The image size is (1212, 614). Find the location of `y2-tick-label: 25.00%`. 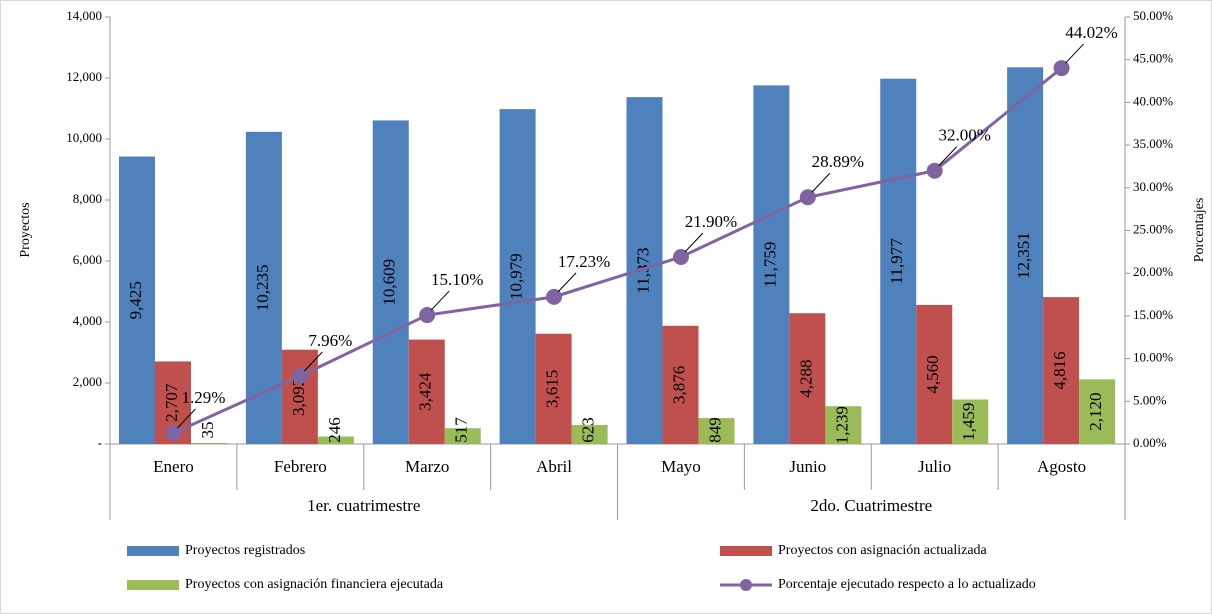

y2-tick-label: 25.00% is located at coordinates (1153, 228).